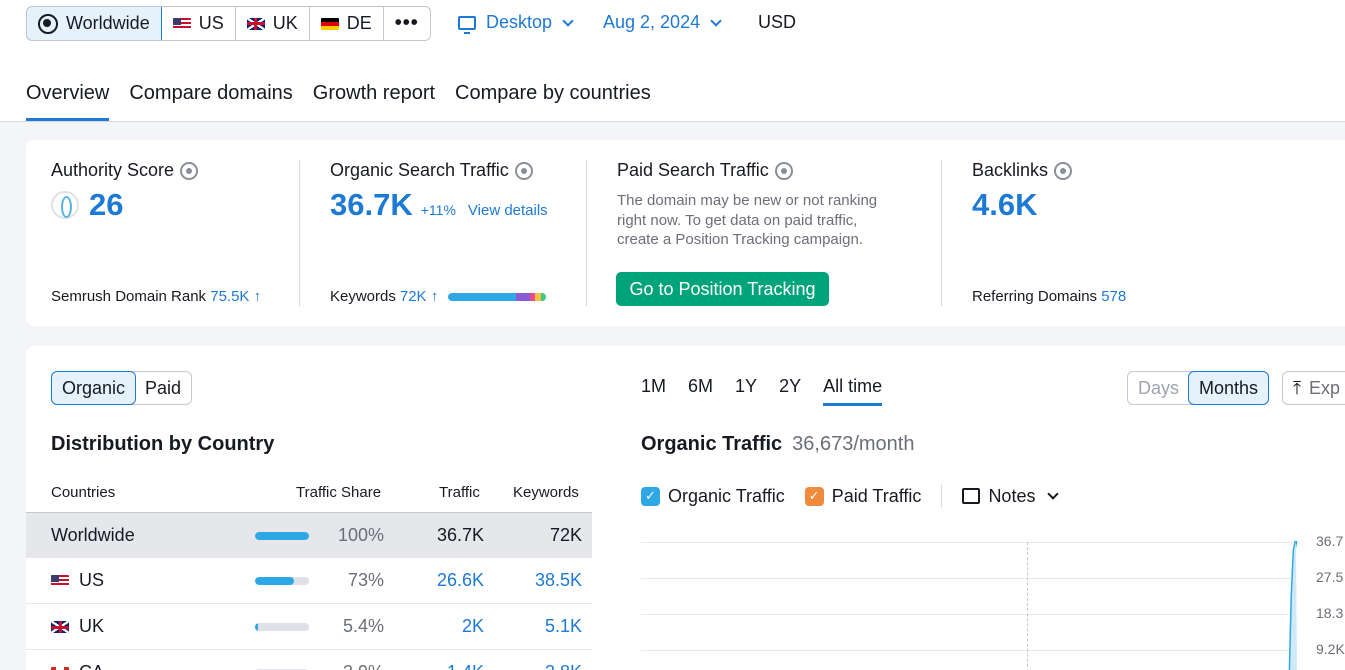 Image resolution: width=1345 pixels, height=670 pixels. I want to click on traffic-value: 1.4K, so click(465, 666).